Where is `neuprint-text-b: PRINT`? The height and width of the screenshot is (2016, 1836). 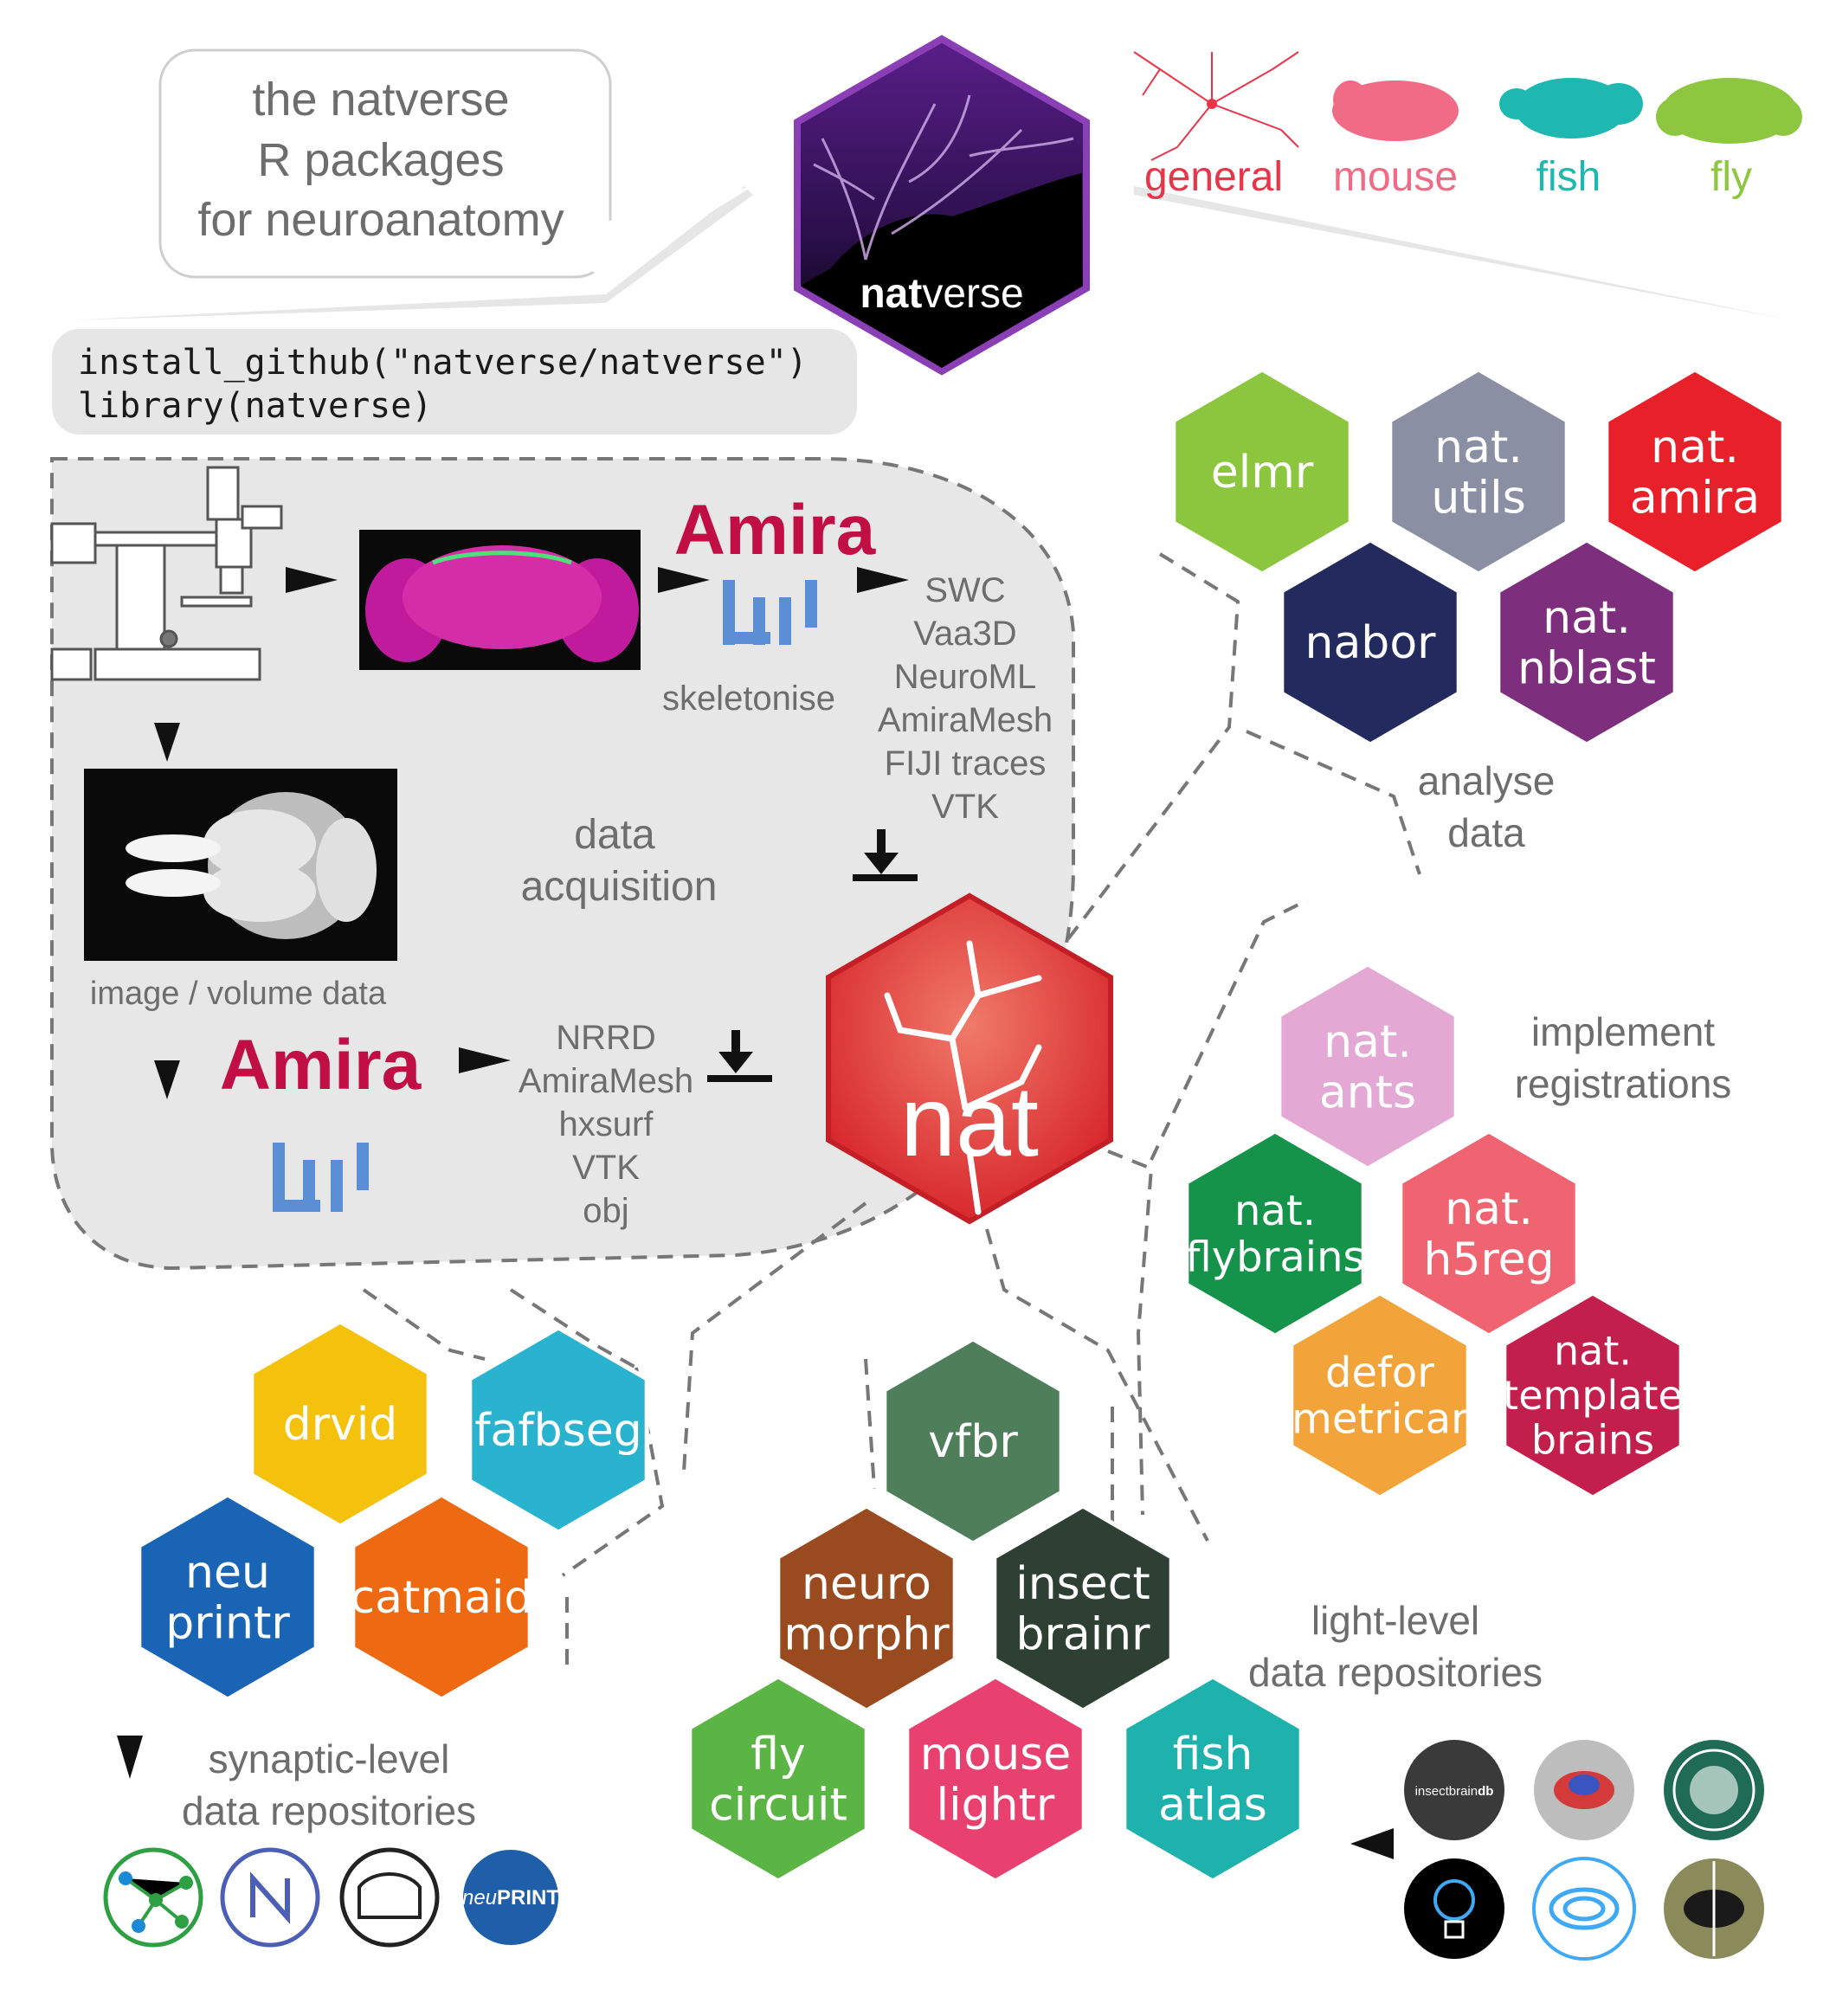
neuprint-text-b: PRINT is located at coordinates (528, 1898).